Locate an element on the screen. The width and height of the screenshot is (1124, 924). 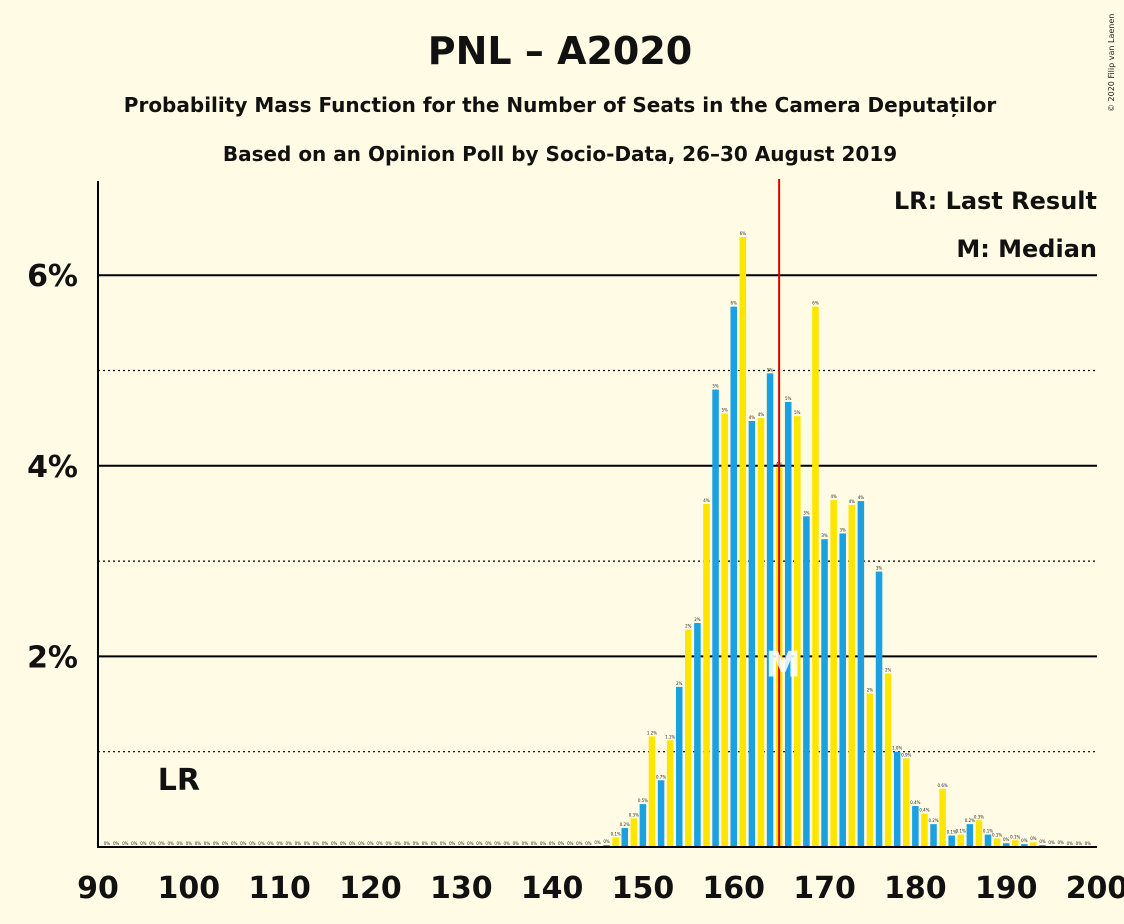
median-marker: M is located at coordinates (783, 665).